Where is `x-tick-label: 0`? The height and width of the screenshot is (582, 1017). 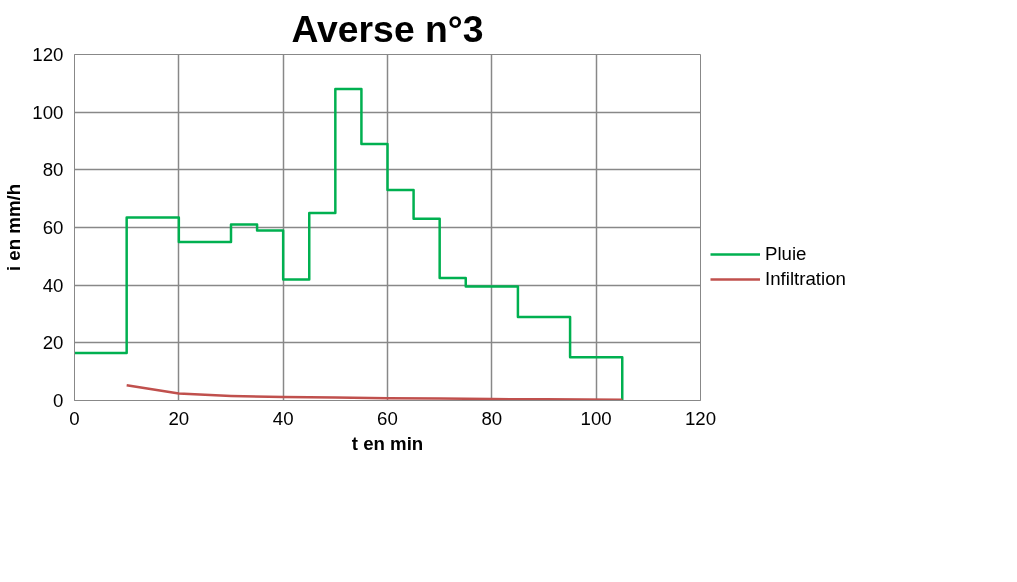 x-tick-label: 0 is located at coordinates (74, 418).